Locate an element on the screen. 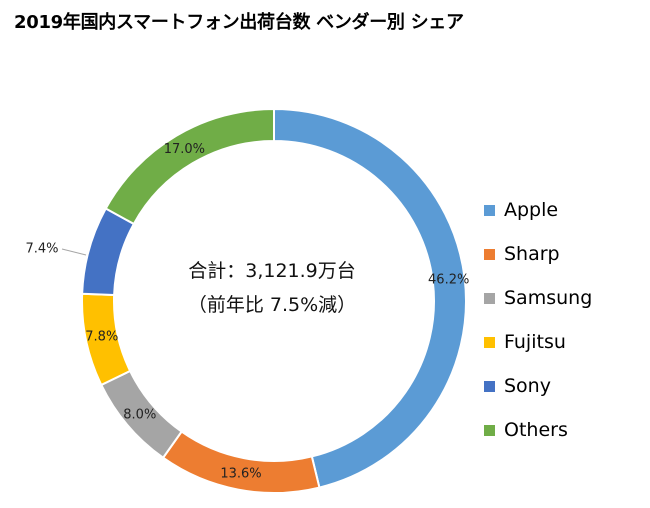 This screenshot has width=650, height=508. legend-item-fujitsu: Fujitsu is located at coordinates (538, 342).